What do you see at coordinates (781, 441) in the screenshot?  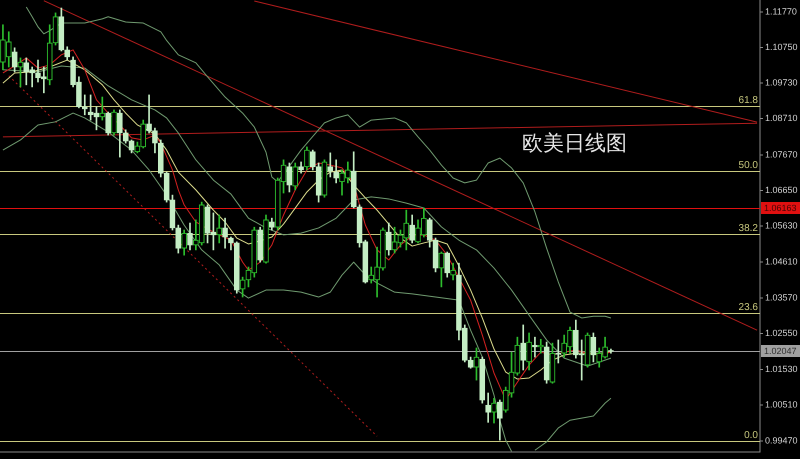 I see `y-tick-label: 0.99470` at bounding box center [781, 441].